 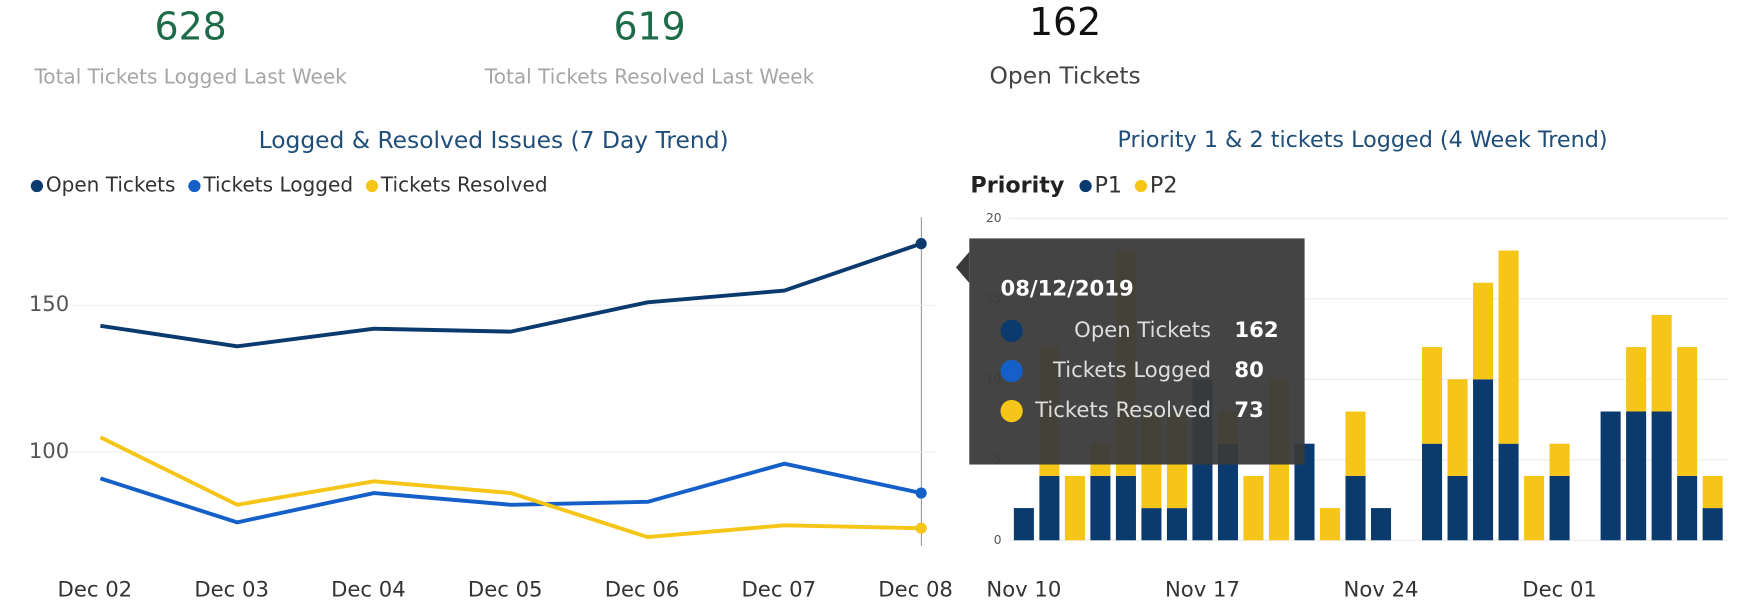 What do you see at coordinates (649, 76) in the screenshot?
I see `kpi-label: Total Tickets Resolved Last Week` at bounding box center [649, 76].